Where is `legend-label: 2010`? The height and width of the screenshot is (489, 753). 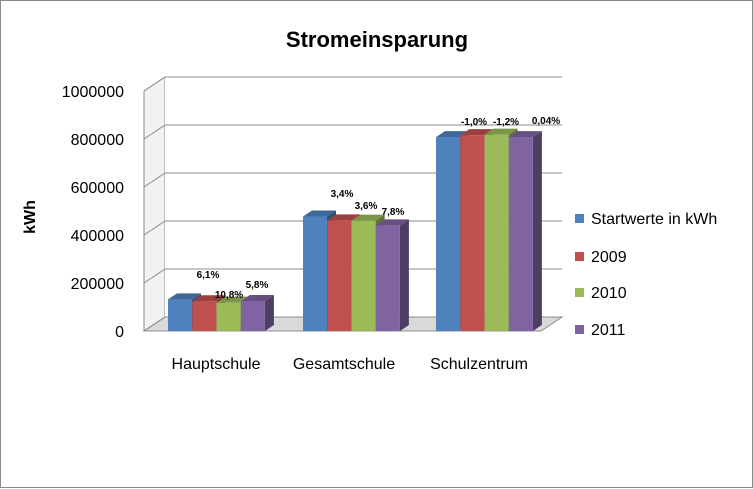 legend-label: 2010 is located at coordinates (609, 293).